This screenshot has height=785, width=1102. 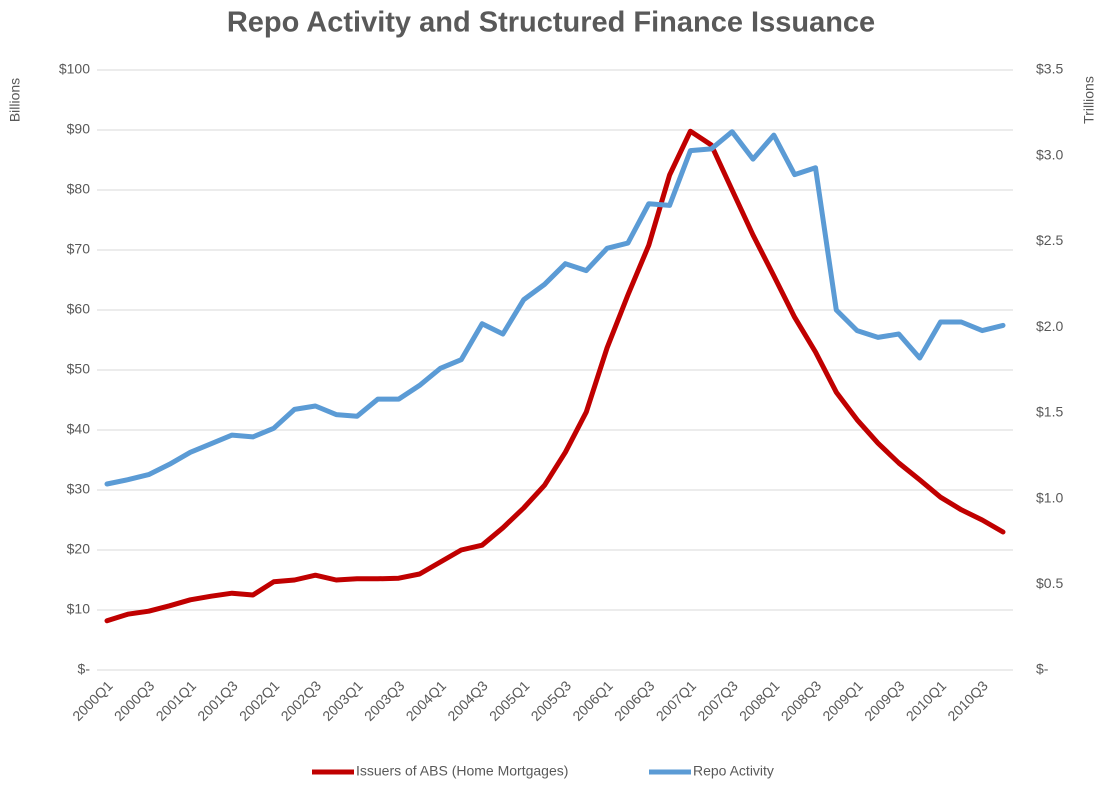 I want to click on y-tick-label: $30, so click(x=79, y=489).